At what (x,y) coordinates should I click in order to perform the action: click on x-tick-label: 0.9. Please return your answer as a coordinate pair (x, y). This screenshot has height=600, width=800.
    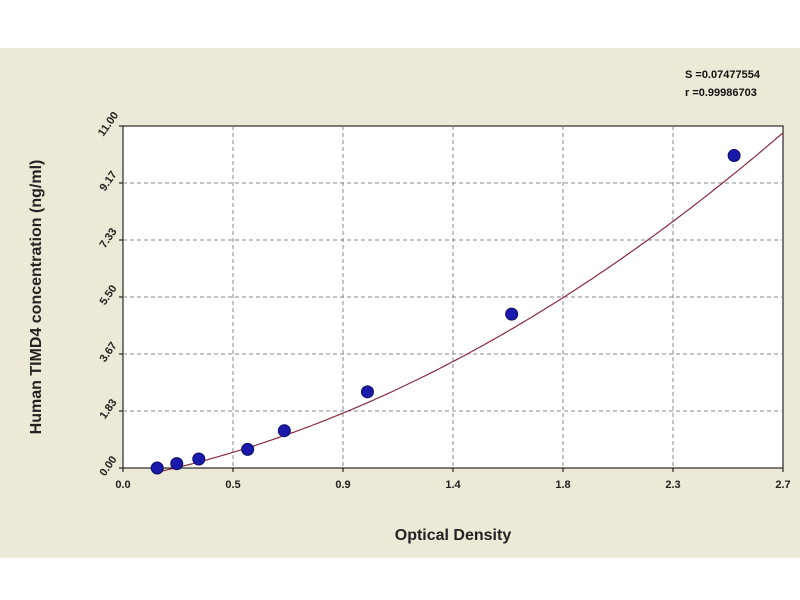
    Looking at the image, I should click on (342, 485).